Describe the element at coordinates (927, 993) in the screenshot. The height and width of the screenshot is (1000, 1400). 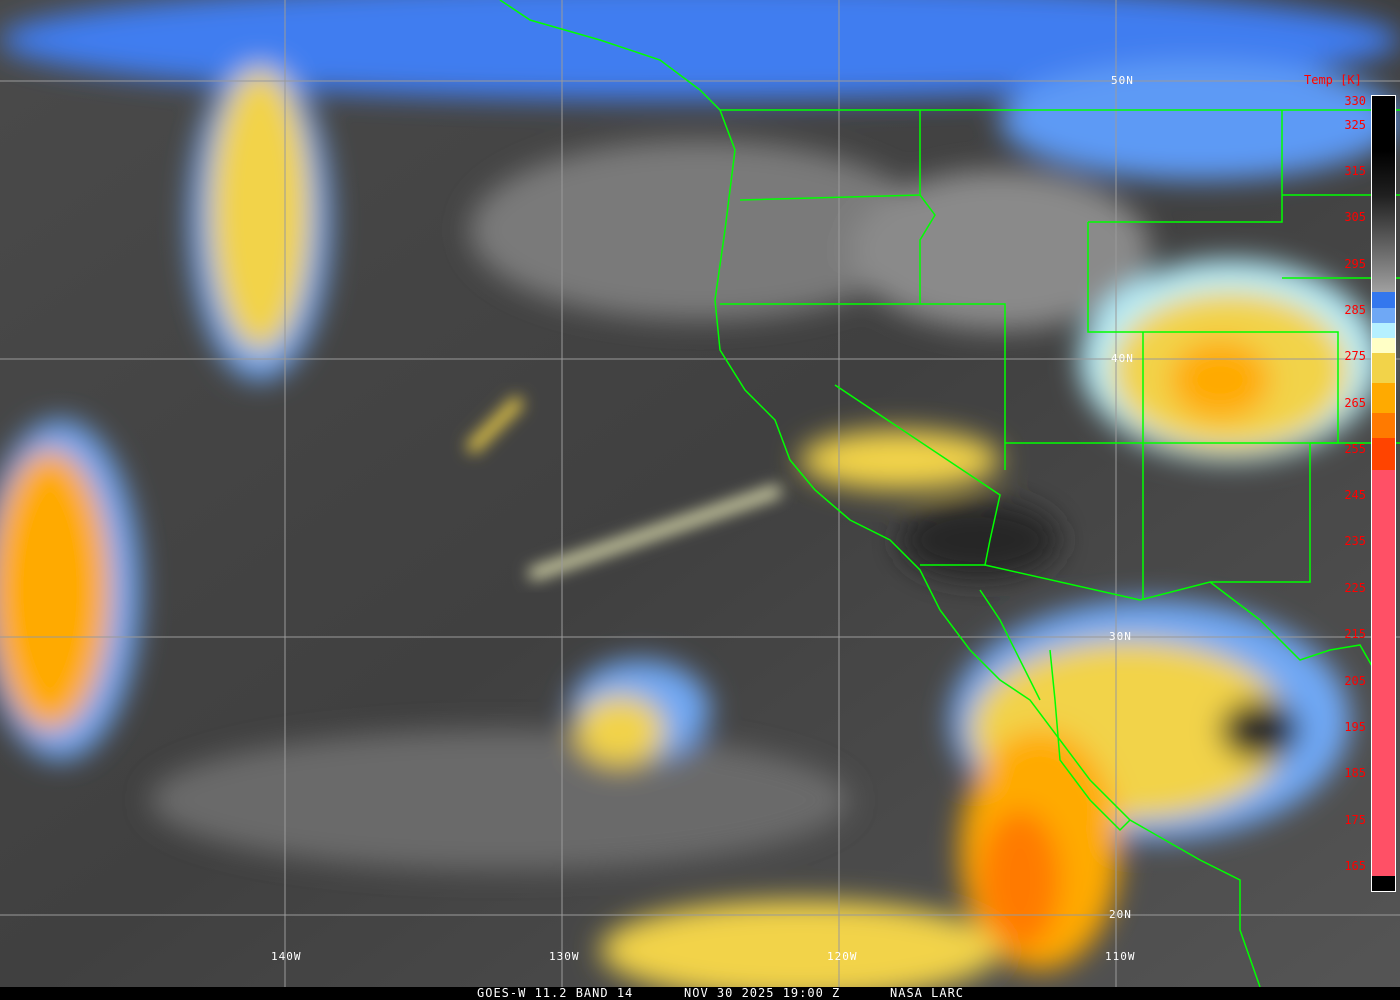
I see `credit-label: NASA LARC` at that location.